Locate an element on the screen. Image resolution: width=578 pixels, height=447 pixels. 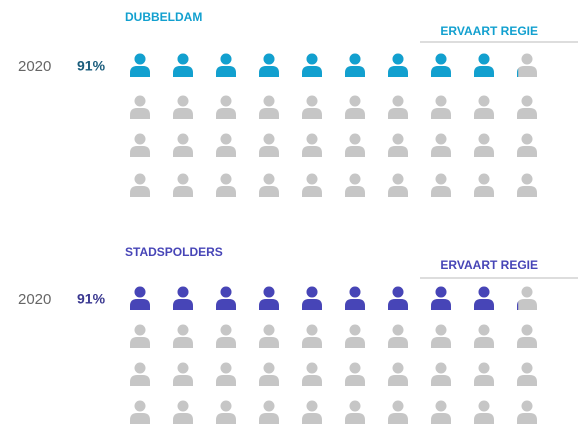
panel-title: STADSPOLDERS is located at coordinates (174, 252).